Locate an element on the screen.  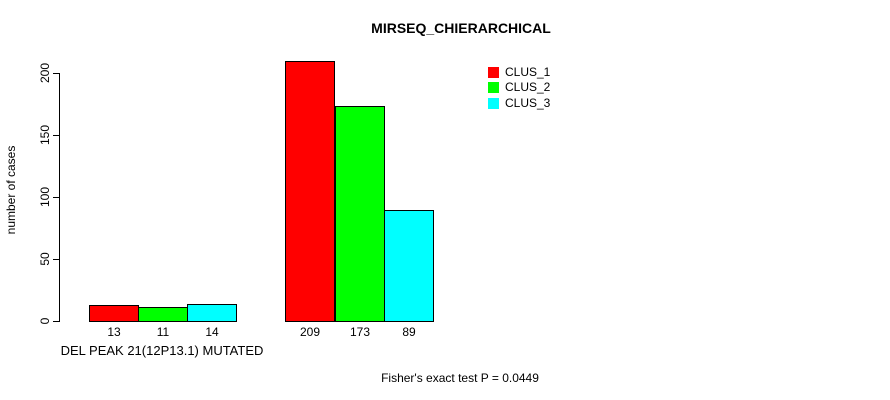
y-axis-tick-label: 50 is located at coordinates (45, 259).